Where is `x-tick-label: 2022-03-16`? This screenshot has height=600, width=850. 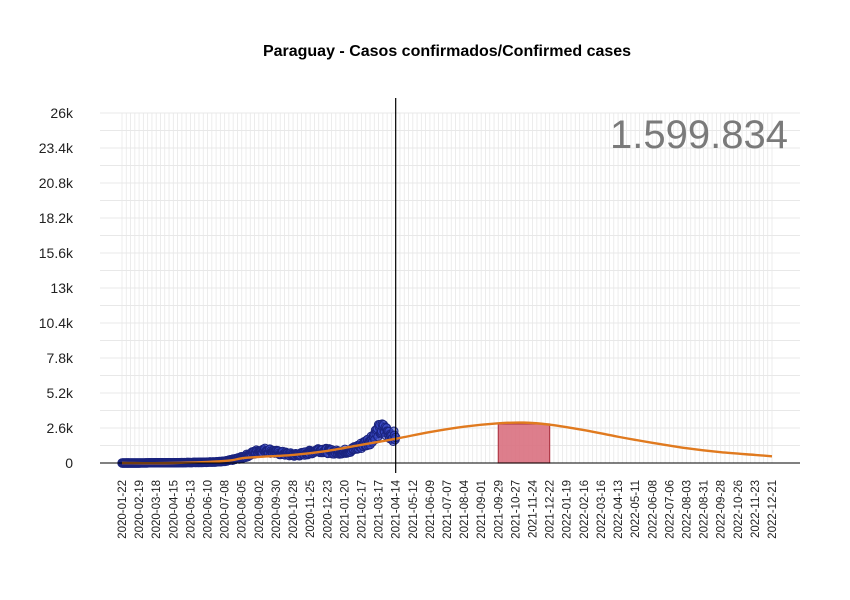
x-tick-label: 2022-03-16 is located at coordinates (602, 509).